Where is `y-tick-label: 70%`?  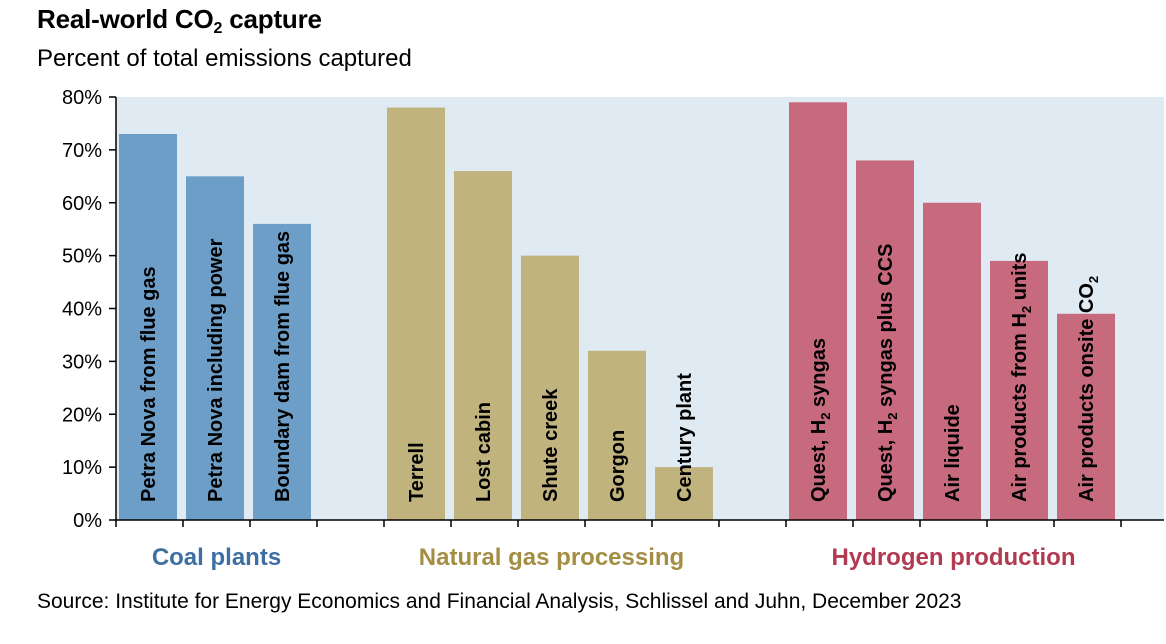
y-tick-label: 70% is located at coordinates (82, 151).